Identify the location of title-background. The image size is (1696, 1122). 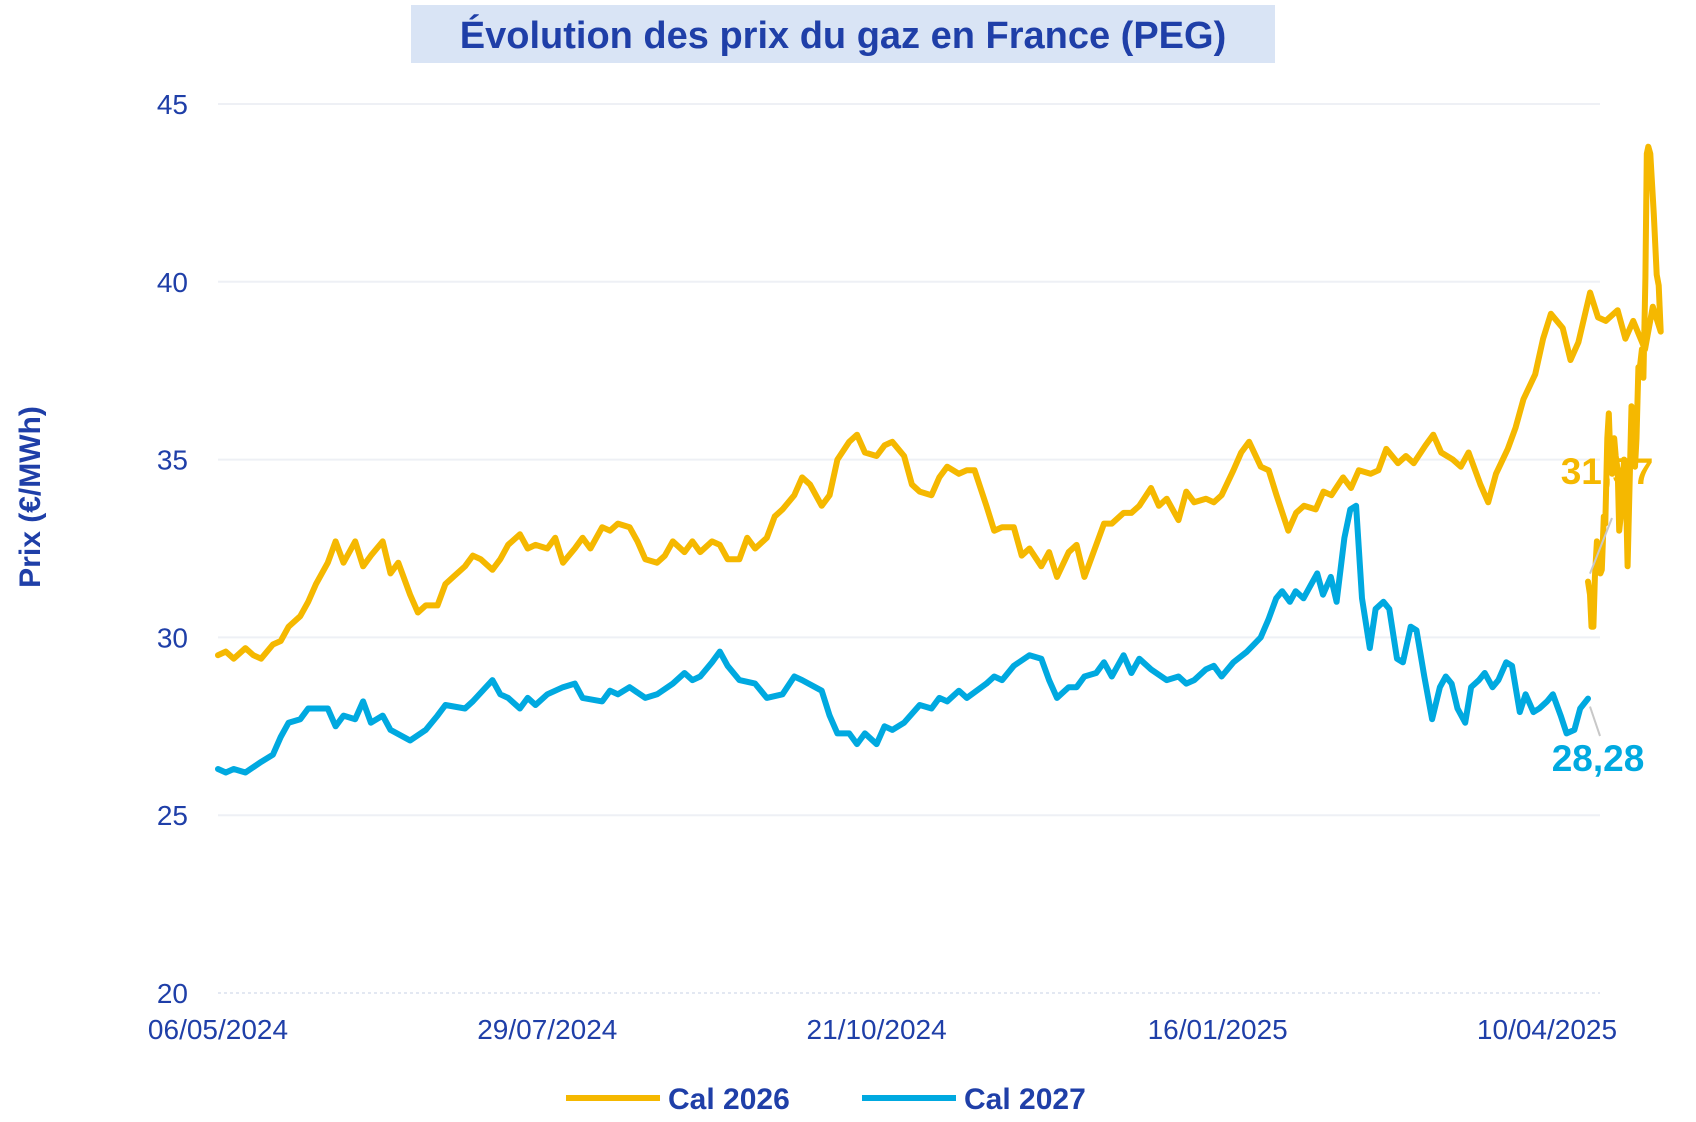
(843, 34).